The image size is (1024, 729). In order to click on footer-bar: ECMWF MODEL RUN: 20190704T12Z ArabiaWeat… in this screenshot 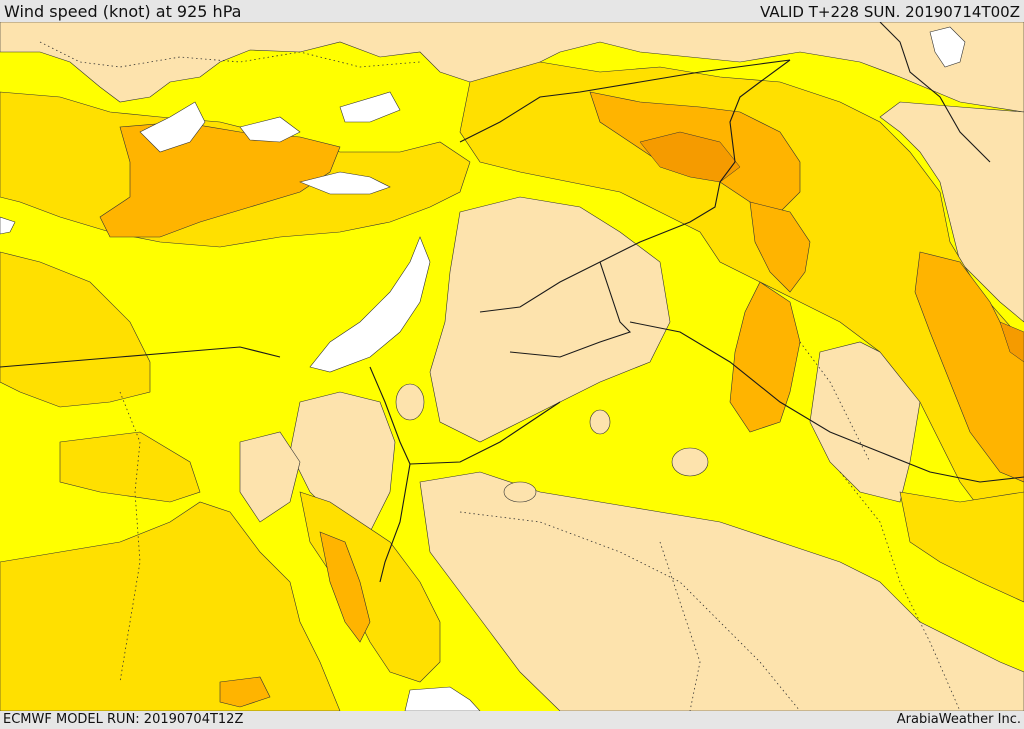, I will do `click(512, 720)`.